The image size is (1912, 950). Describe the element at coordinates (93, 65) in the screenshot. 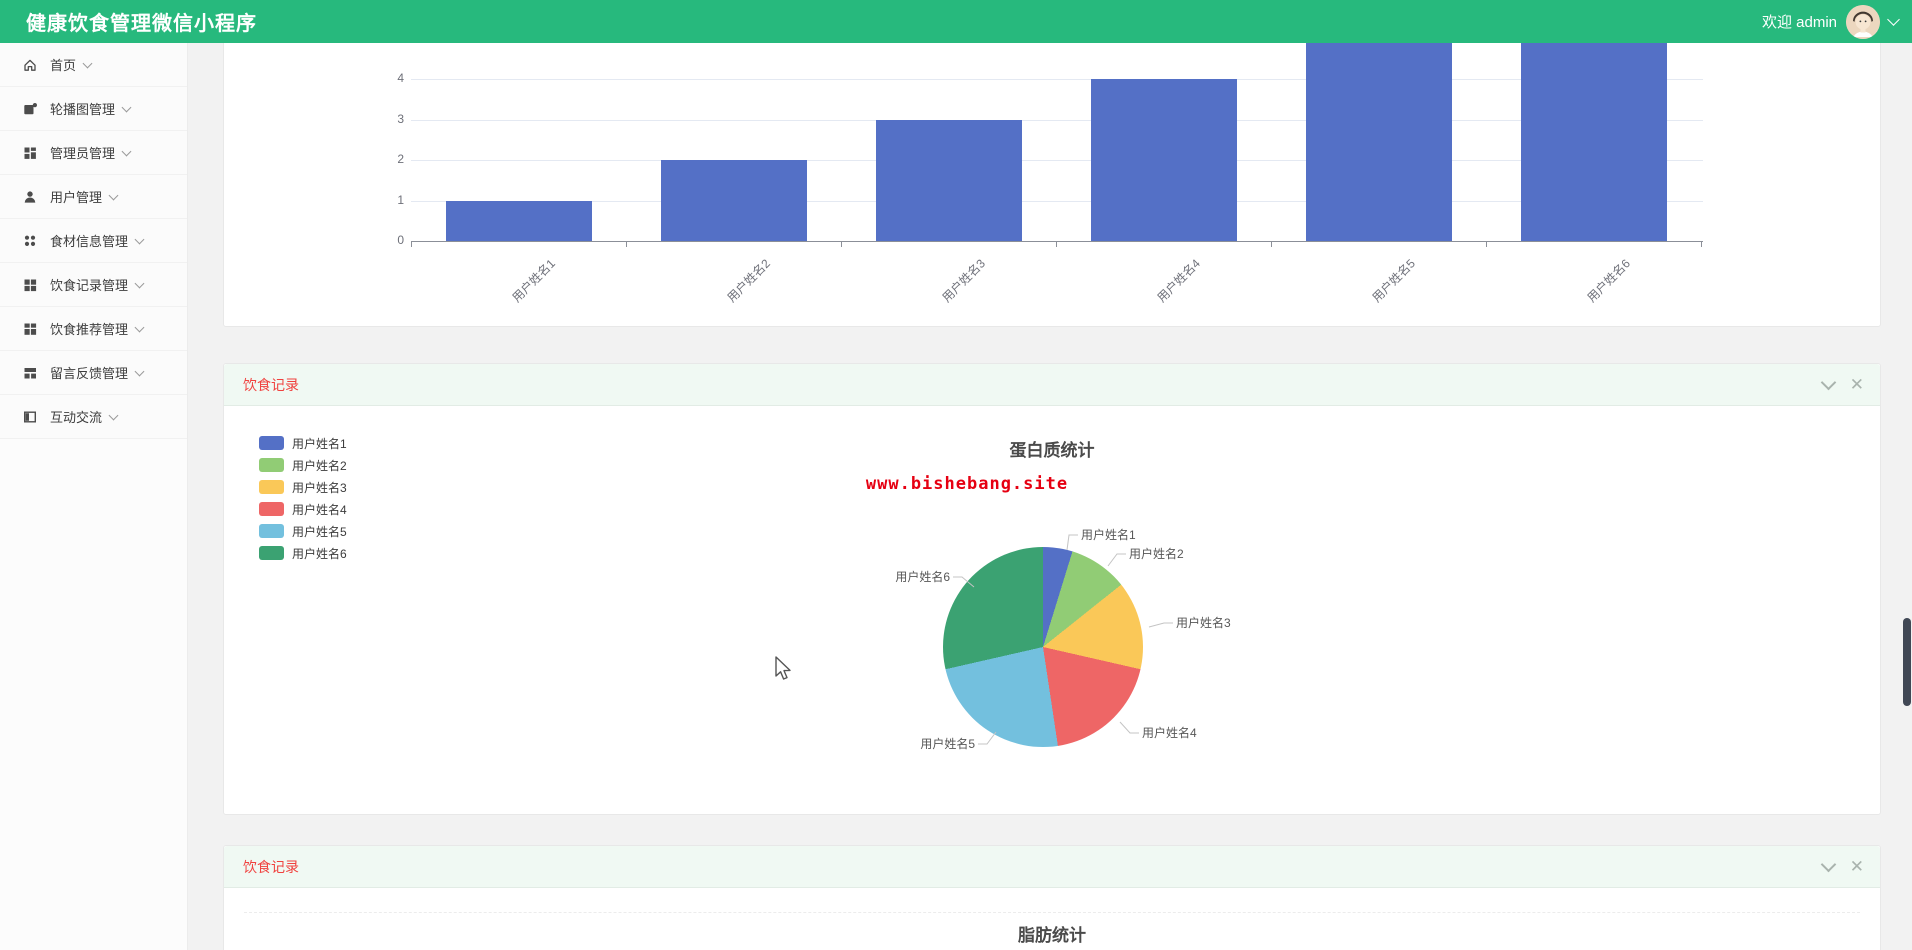

I see `sidebar-item-home: 首页` at that location.